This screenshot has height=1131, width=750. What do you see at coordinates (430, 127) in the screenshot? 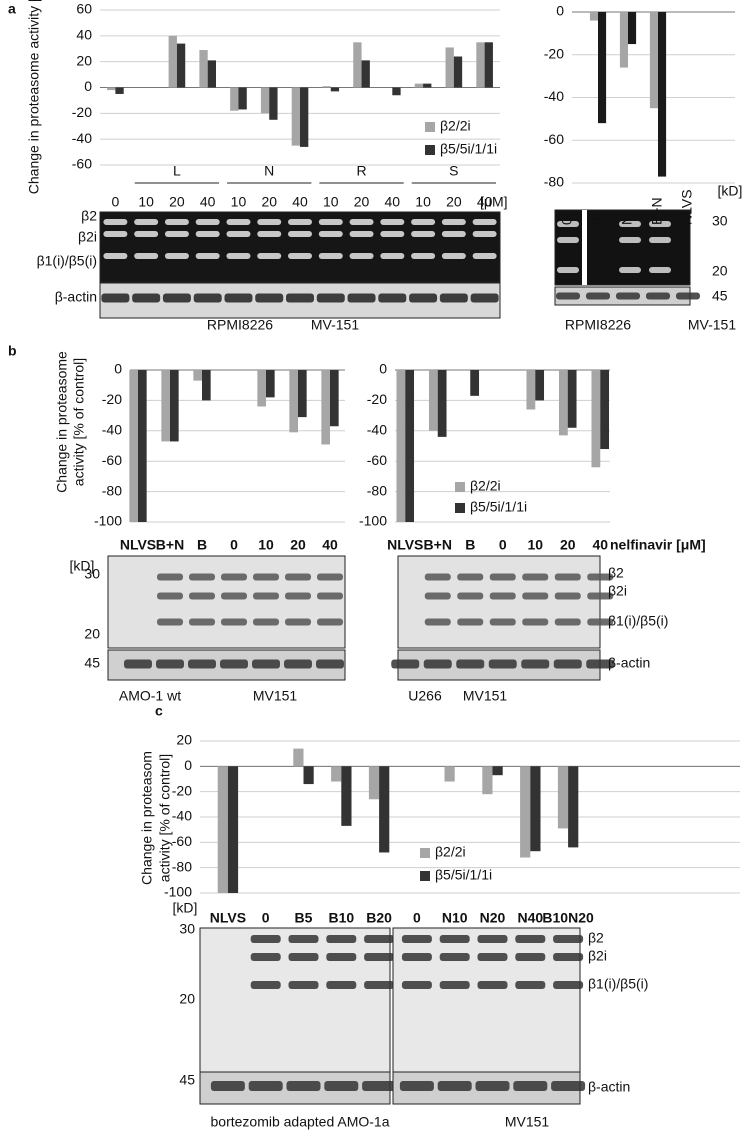
I see `legend-swatch` at bounding box center [430, 127].